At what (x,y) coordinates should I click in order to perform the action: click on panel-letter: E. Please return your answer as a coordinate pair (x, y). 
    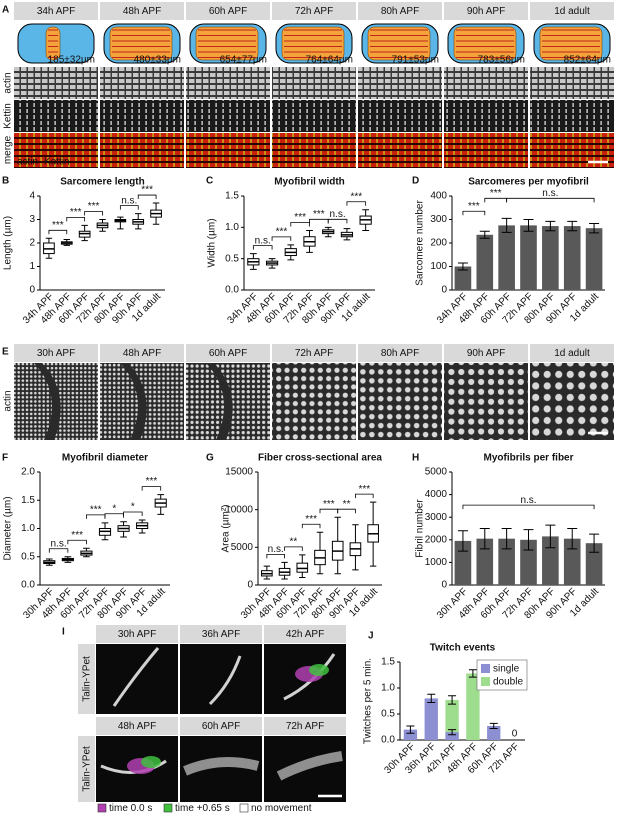
    Looking at the image, I should click on (5, 352).